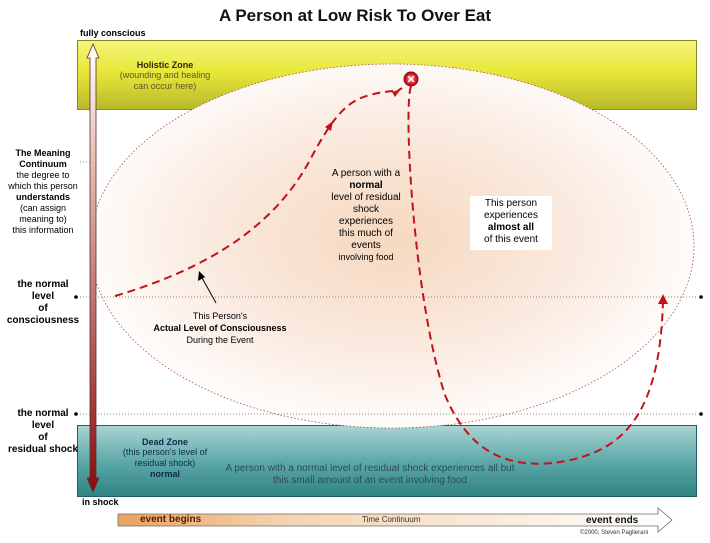 The height and width of the screenshot is (543, 710). What do you see at coordinates (165, 65) in the screenshot?
I see `holistic-zone-title: Holistic Zone` at bounding box center [165, 65].